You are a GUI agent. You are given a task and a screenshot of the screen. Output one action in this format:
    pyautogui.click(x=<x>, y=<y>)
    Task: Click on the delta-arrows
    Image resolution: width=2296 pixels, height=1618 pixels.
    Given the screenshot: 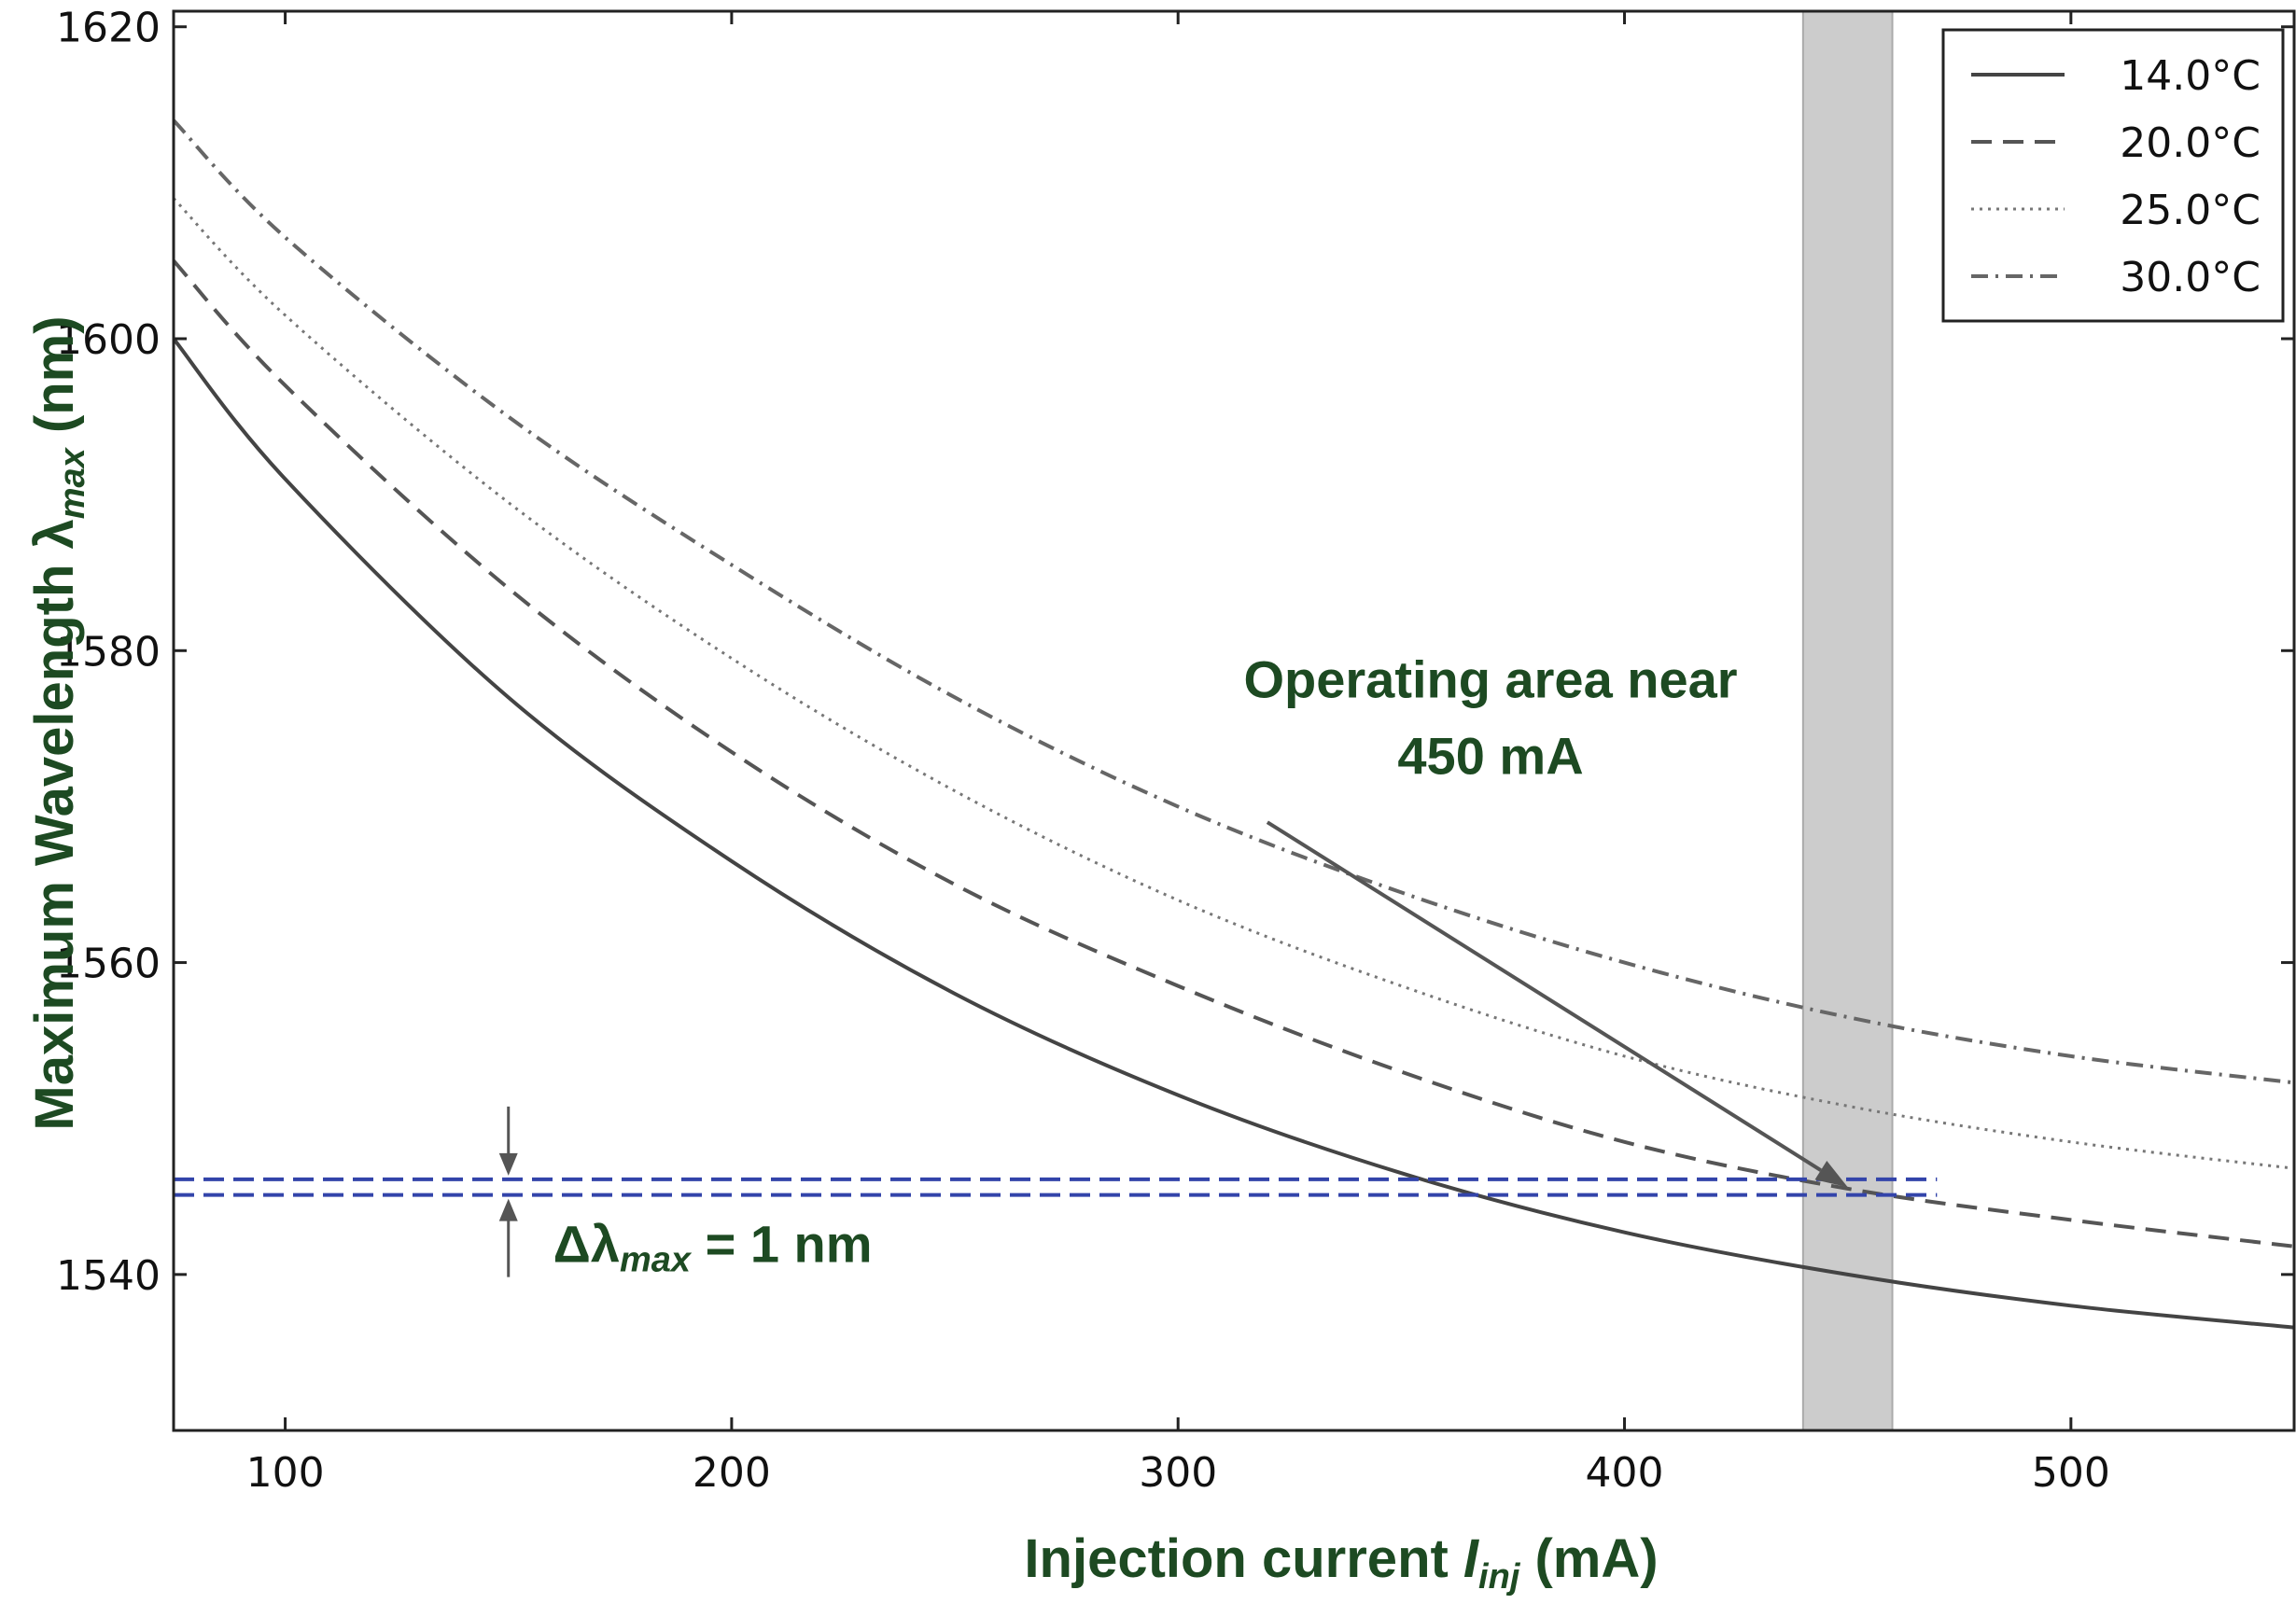 What is the action you would take?
    pyautogui.click(x=508, y=1191)
    